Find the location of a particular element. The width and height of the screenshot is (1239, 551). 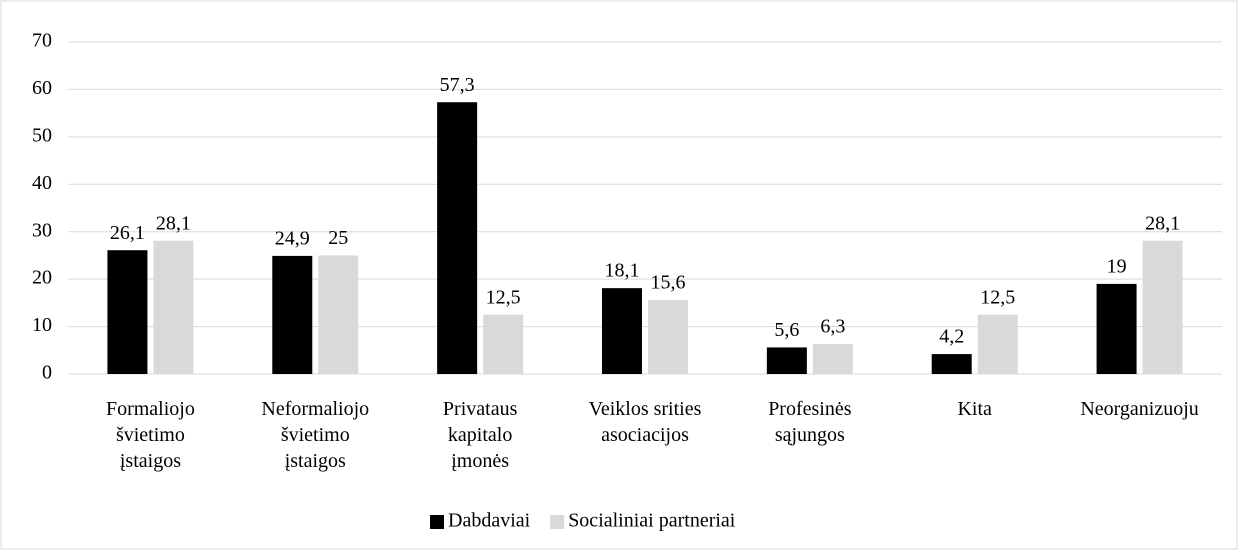

x-tick-label: Neorganizuoju is located at coordinates (1139, 409).